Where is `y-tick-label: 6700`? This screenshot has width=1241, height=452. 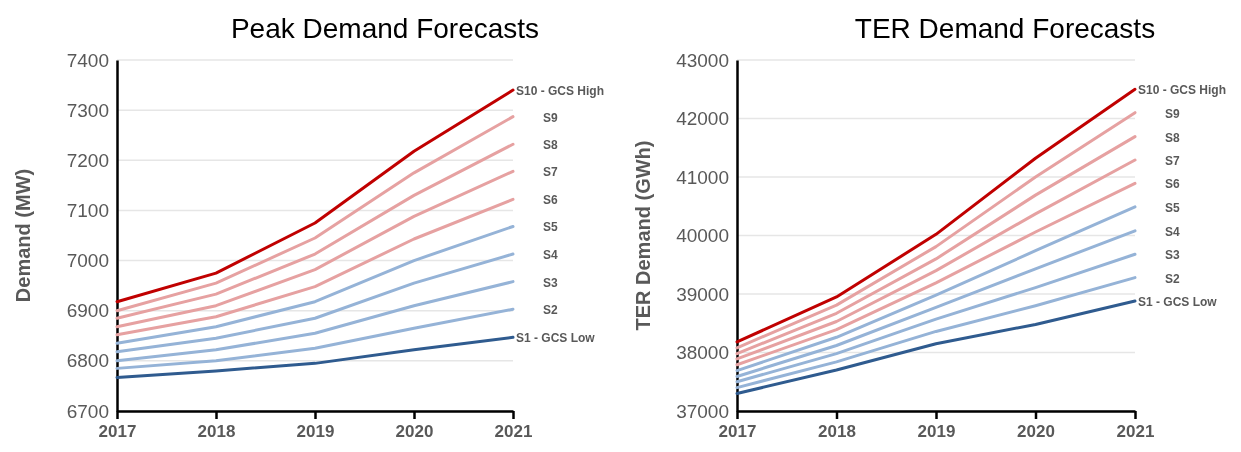 y-tick-label: 6700 is located at coordinates (87, 411).